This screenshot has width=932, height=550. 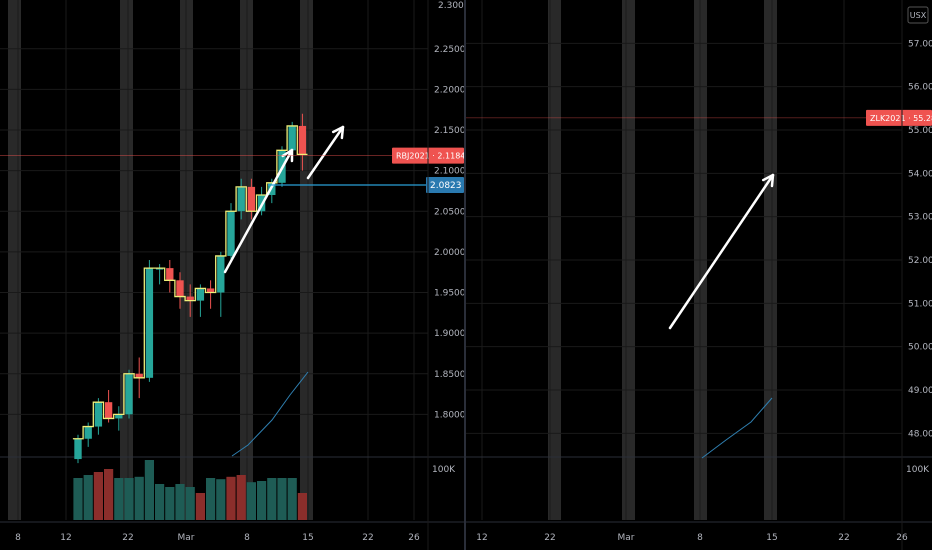 What do you see at coordinates (449, 415) in the screenshot?
I see `price-axis-label: 1.8000` at bounding box center [449, 415].